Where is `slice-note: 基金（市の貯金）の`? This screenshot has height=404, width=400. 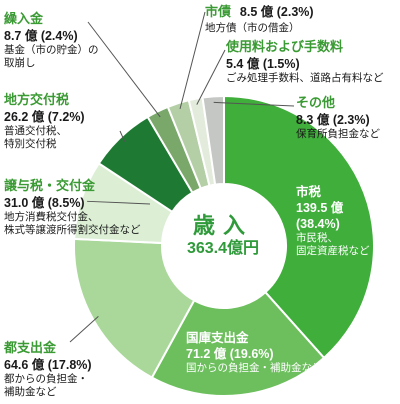 slice-note: 基金（市の貯金）の is located at coordinates (51, 49).